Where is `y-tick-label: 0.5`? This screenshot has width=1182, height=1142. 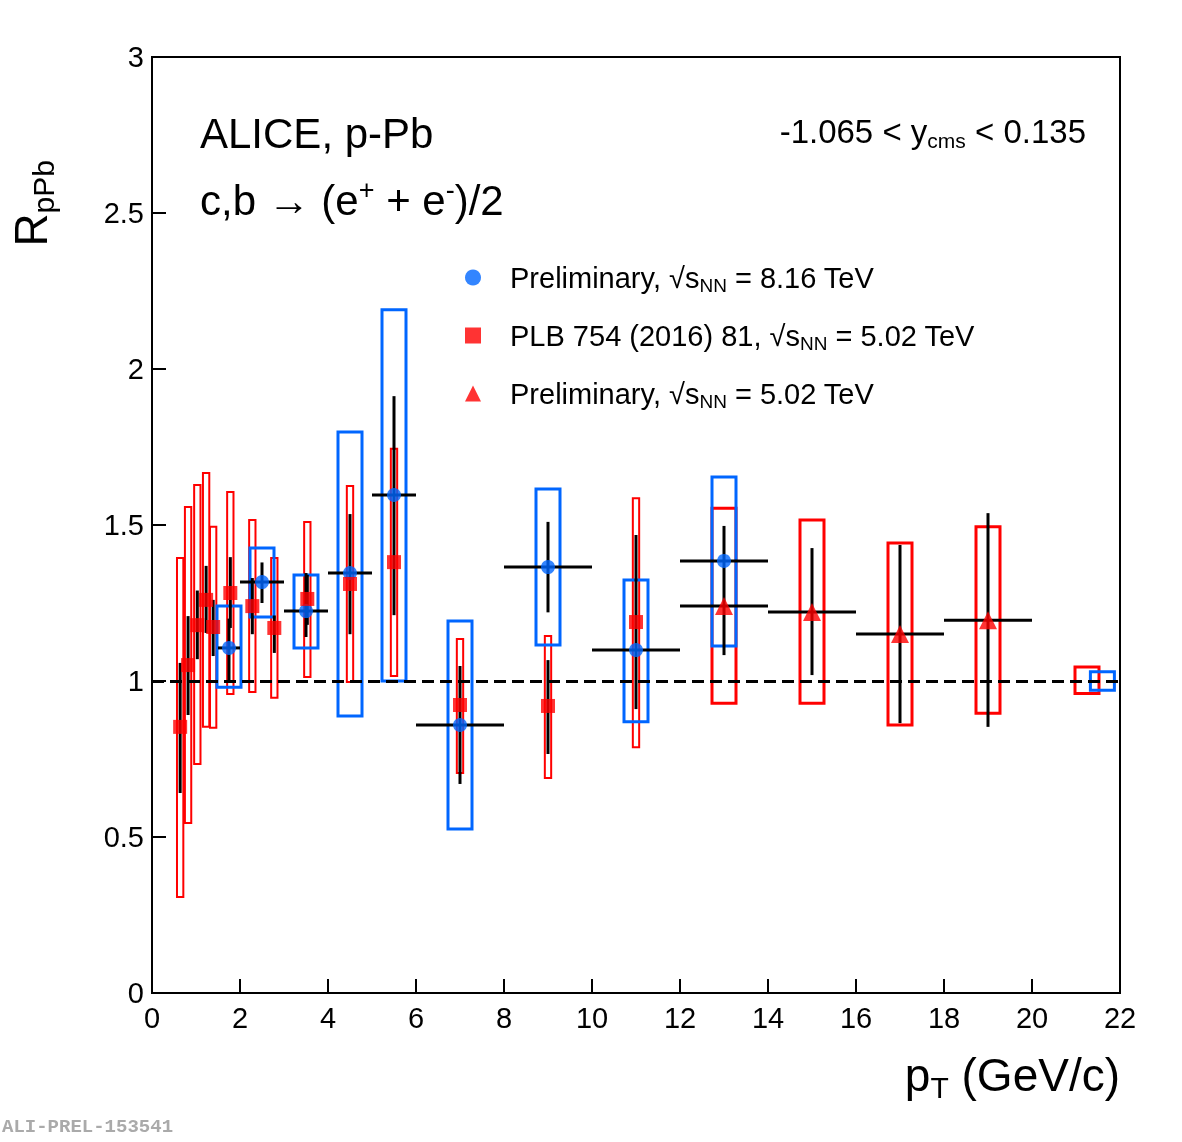
y-tick-label: 0.5 is located at coordinates (123, 837).